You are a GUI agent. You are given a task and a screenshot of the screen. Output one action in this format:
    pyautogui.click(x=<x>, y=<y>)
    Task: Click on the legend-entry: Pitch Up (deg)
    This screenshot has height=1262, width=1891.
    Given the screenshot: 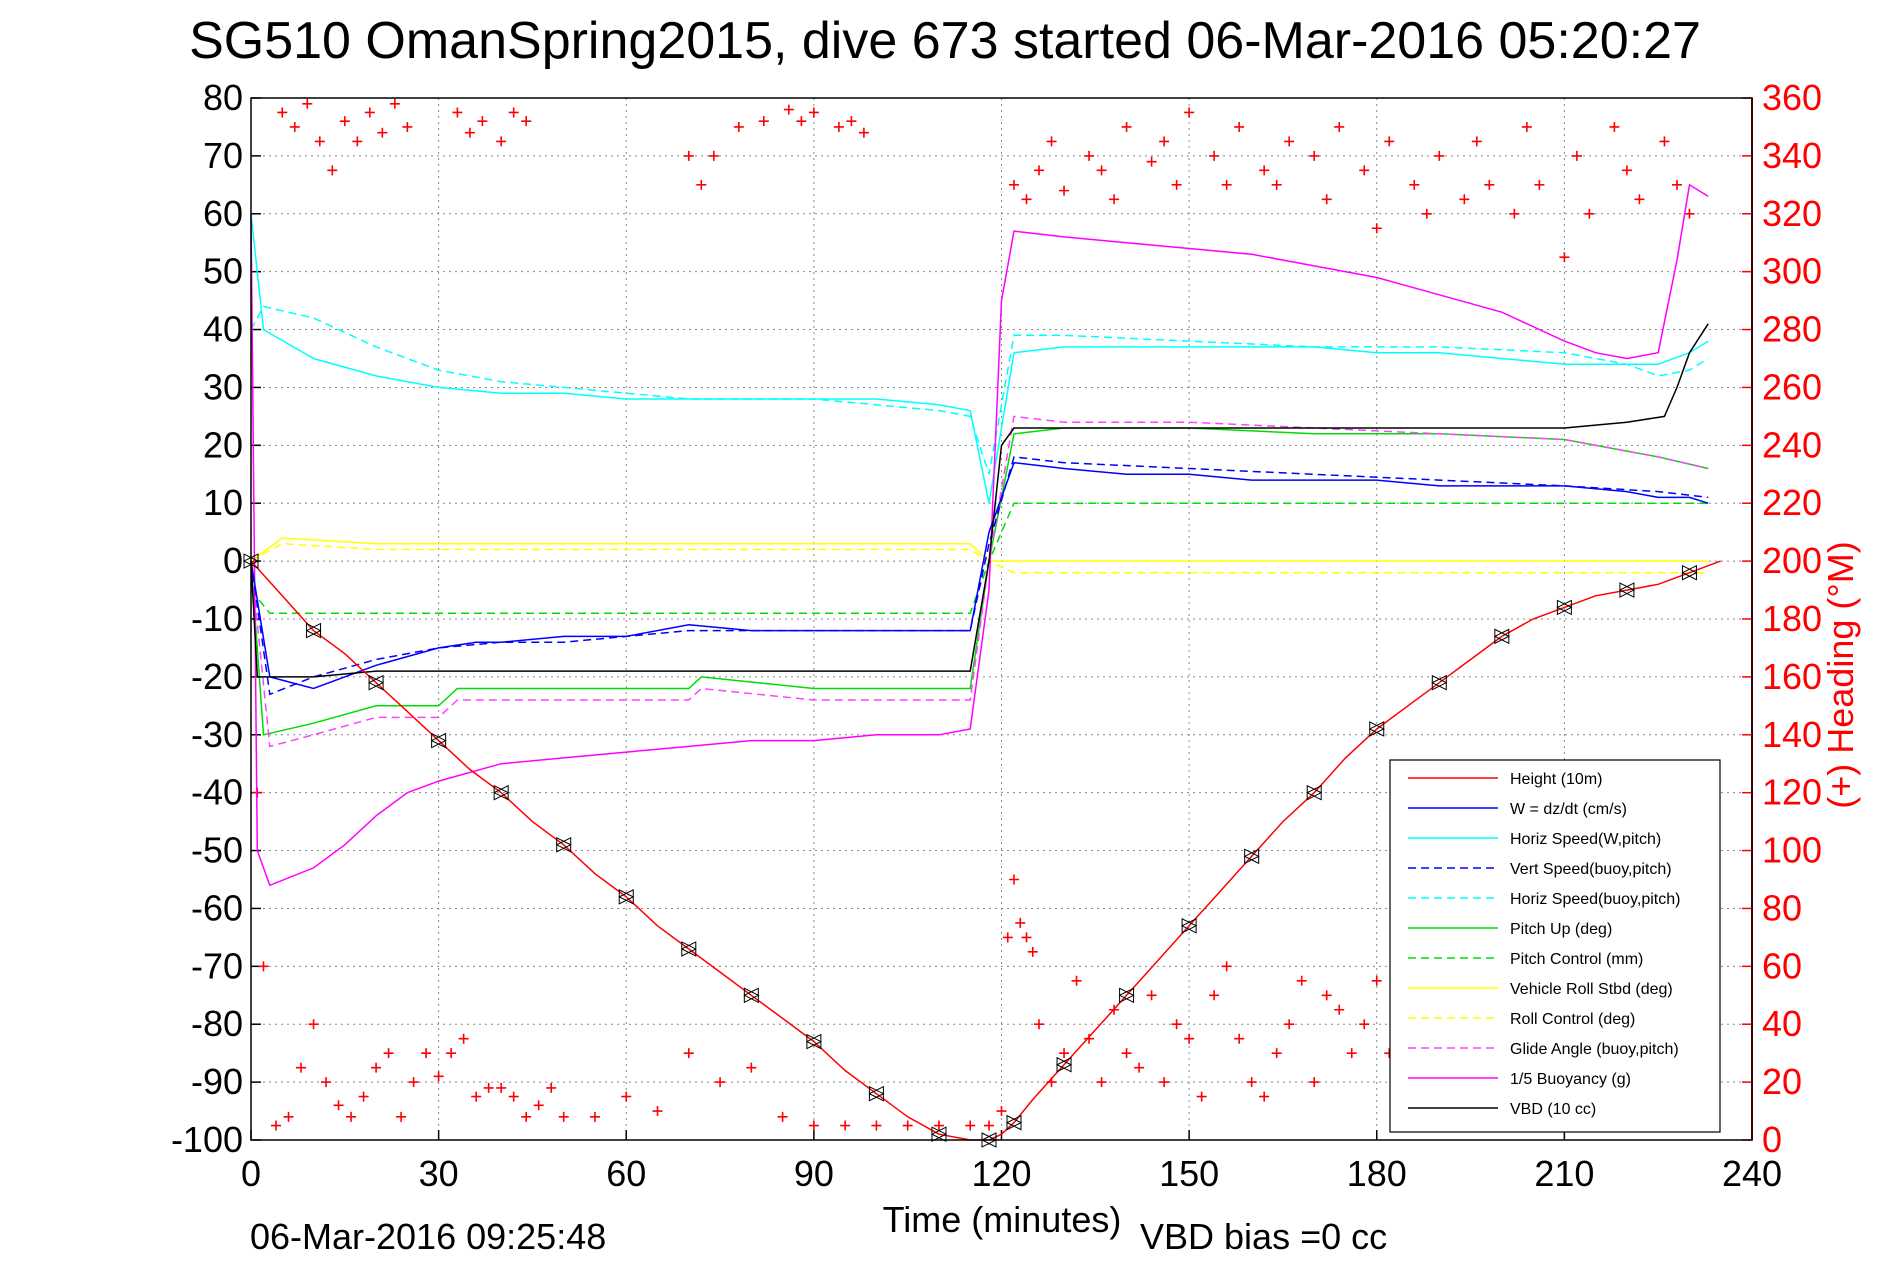 What is the action you would take?
    pyautogui.click(x=1561, y=929)
    